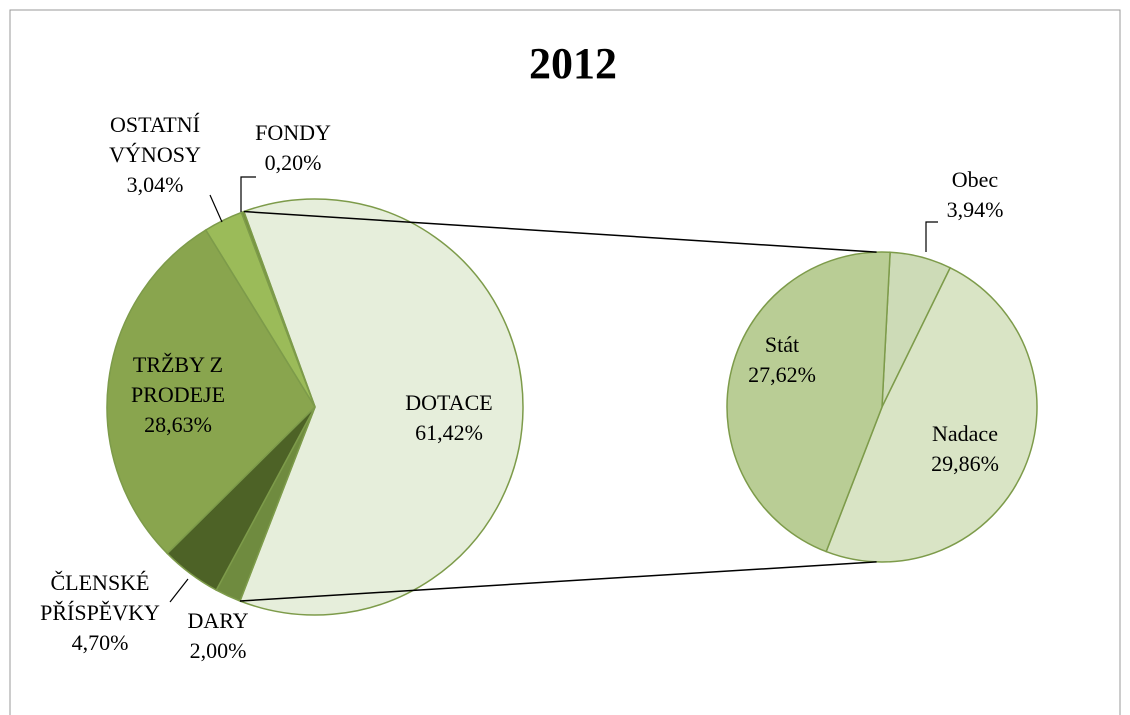  Describe the element at coordinates (293, 132) in the screenshot. I see `slice-label: FONDY` at that location.